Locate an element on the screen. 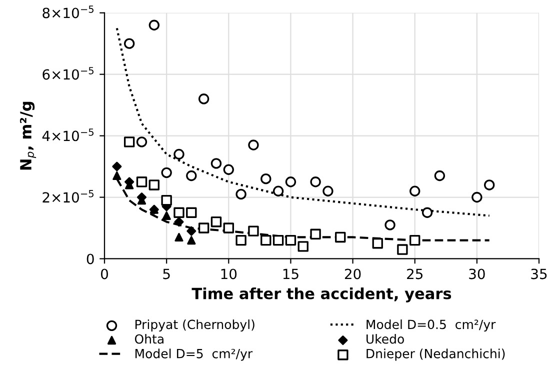 The width and height of the screenshot is (550, 367). legend-label: Dnieper (Nedanchichi) is located at coordinates (435, 354).